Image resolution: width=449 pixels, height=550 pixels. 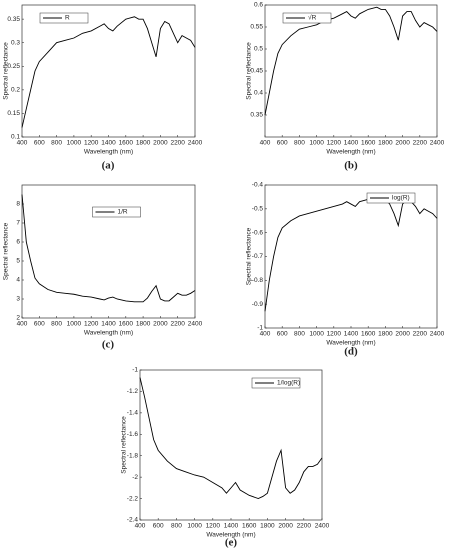 What do you see at coordinates (13, 66) in the screenshot?
I see `y-tick-label: 0.25` at bounding box center [13, 66].